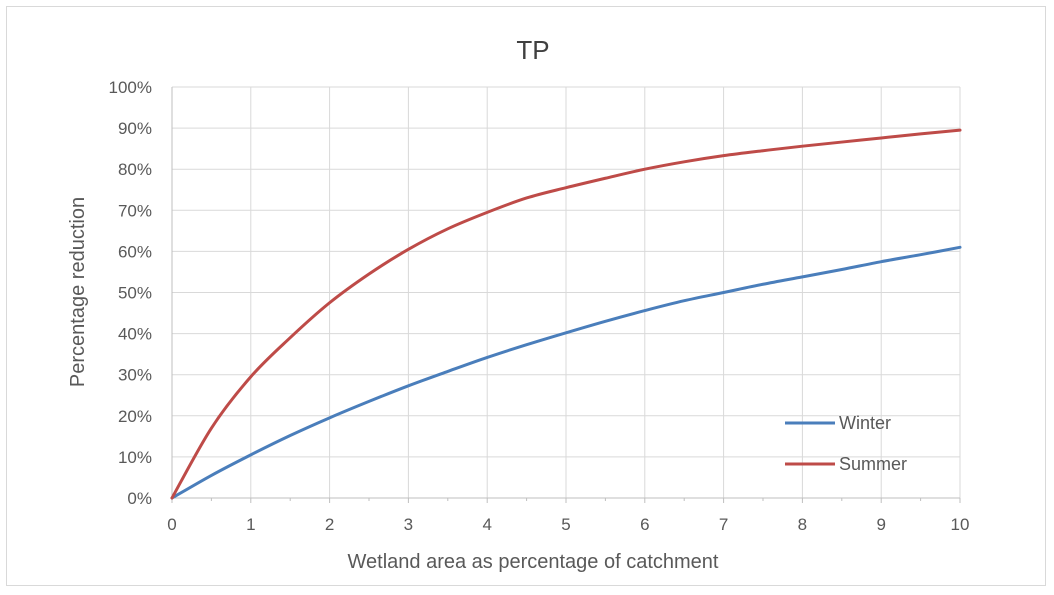 The width and height of the screenshot is (1054, 595). Describe the element at coordinates (644, 524) in the screenshot. I see `x-tick-label: 6` at that location.